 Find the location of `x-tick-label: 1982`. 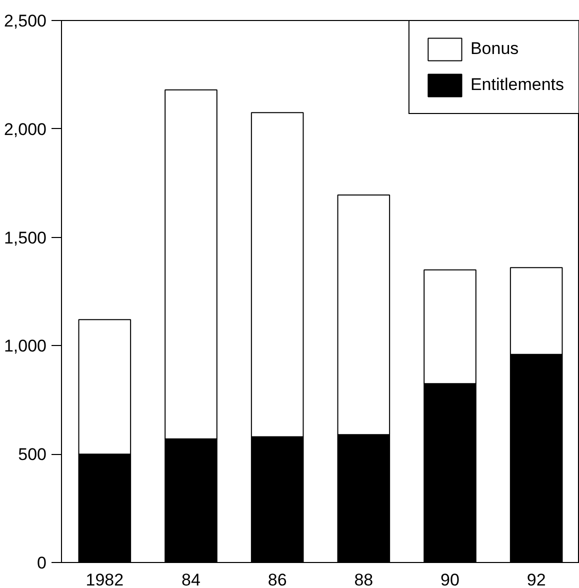

x-tick-label: 1982 is located at coordinates (105, 579).